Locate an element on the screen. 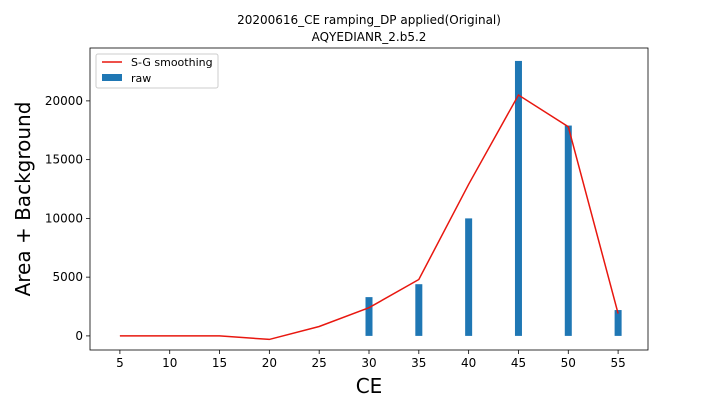  y-tick-label-20000: 20000 is located at coordinates (64, 101).